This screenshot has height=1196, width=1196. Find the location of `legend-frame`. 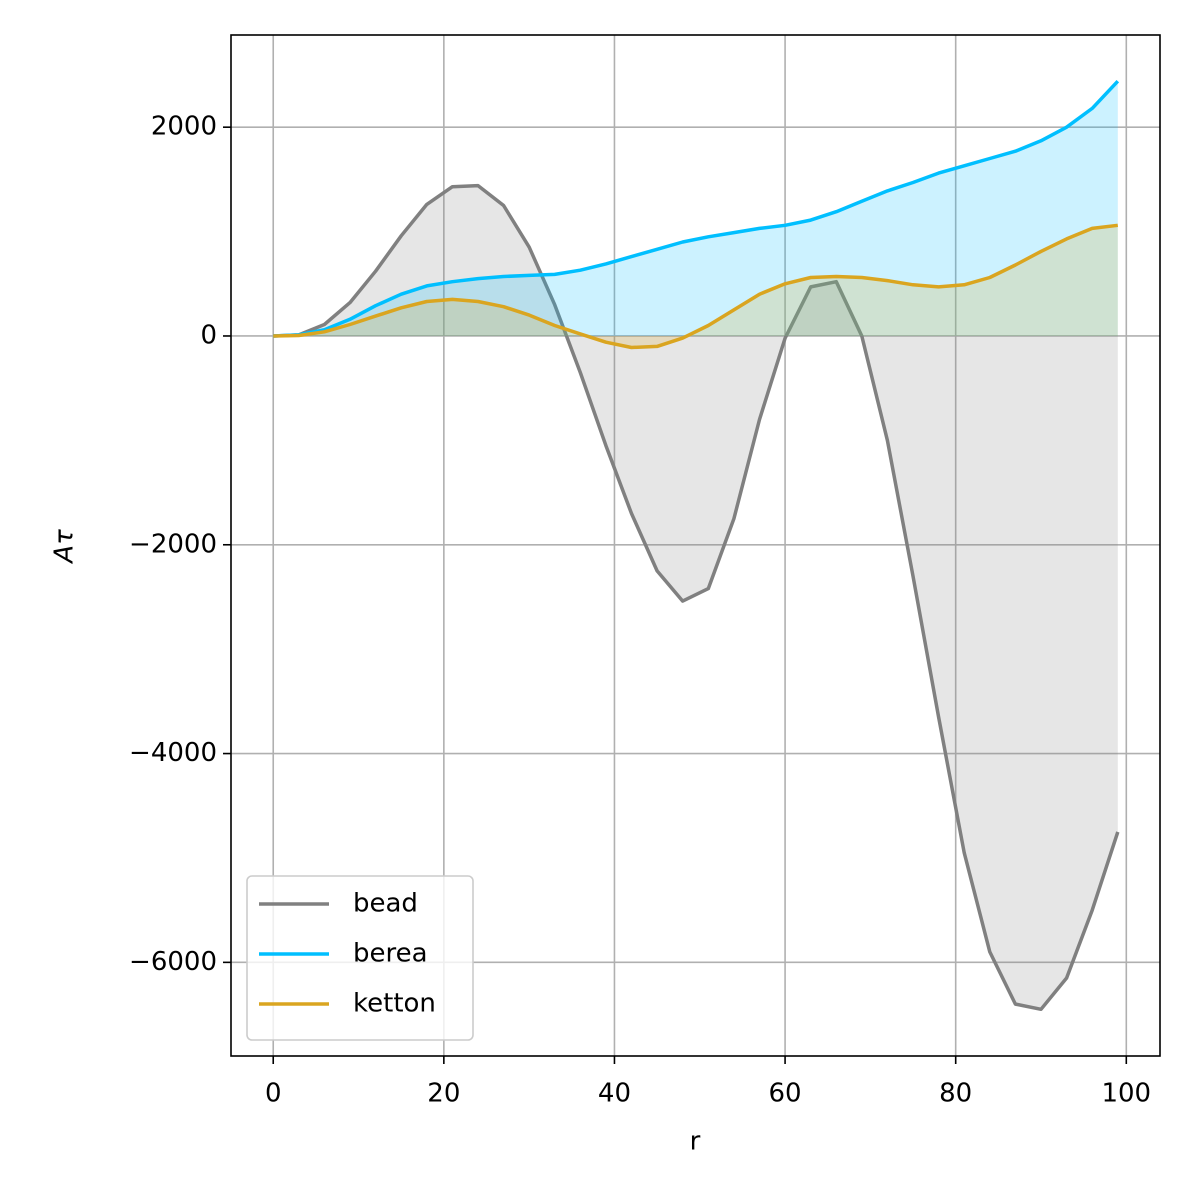

legend-frame is located at coordinates (360, 958).